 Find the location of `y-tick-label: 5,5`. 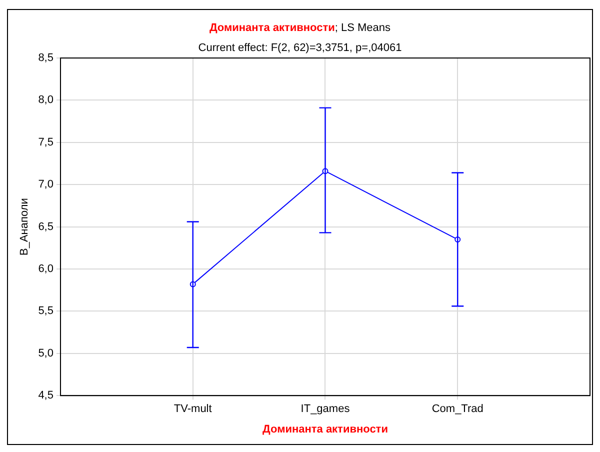

y-tick-label: 5,5 is located at coordinates (46, 311).